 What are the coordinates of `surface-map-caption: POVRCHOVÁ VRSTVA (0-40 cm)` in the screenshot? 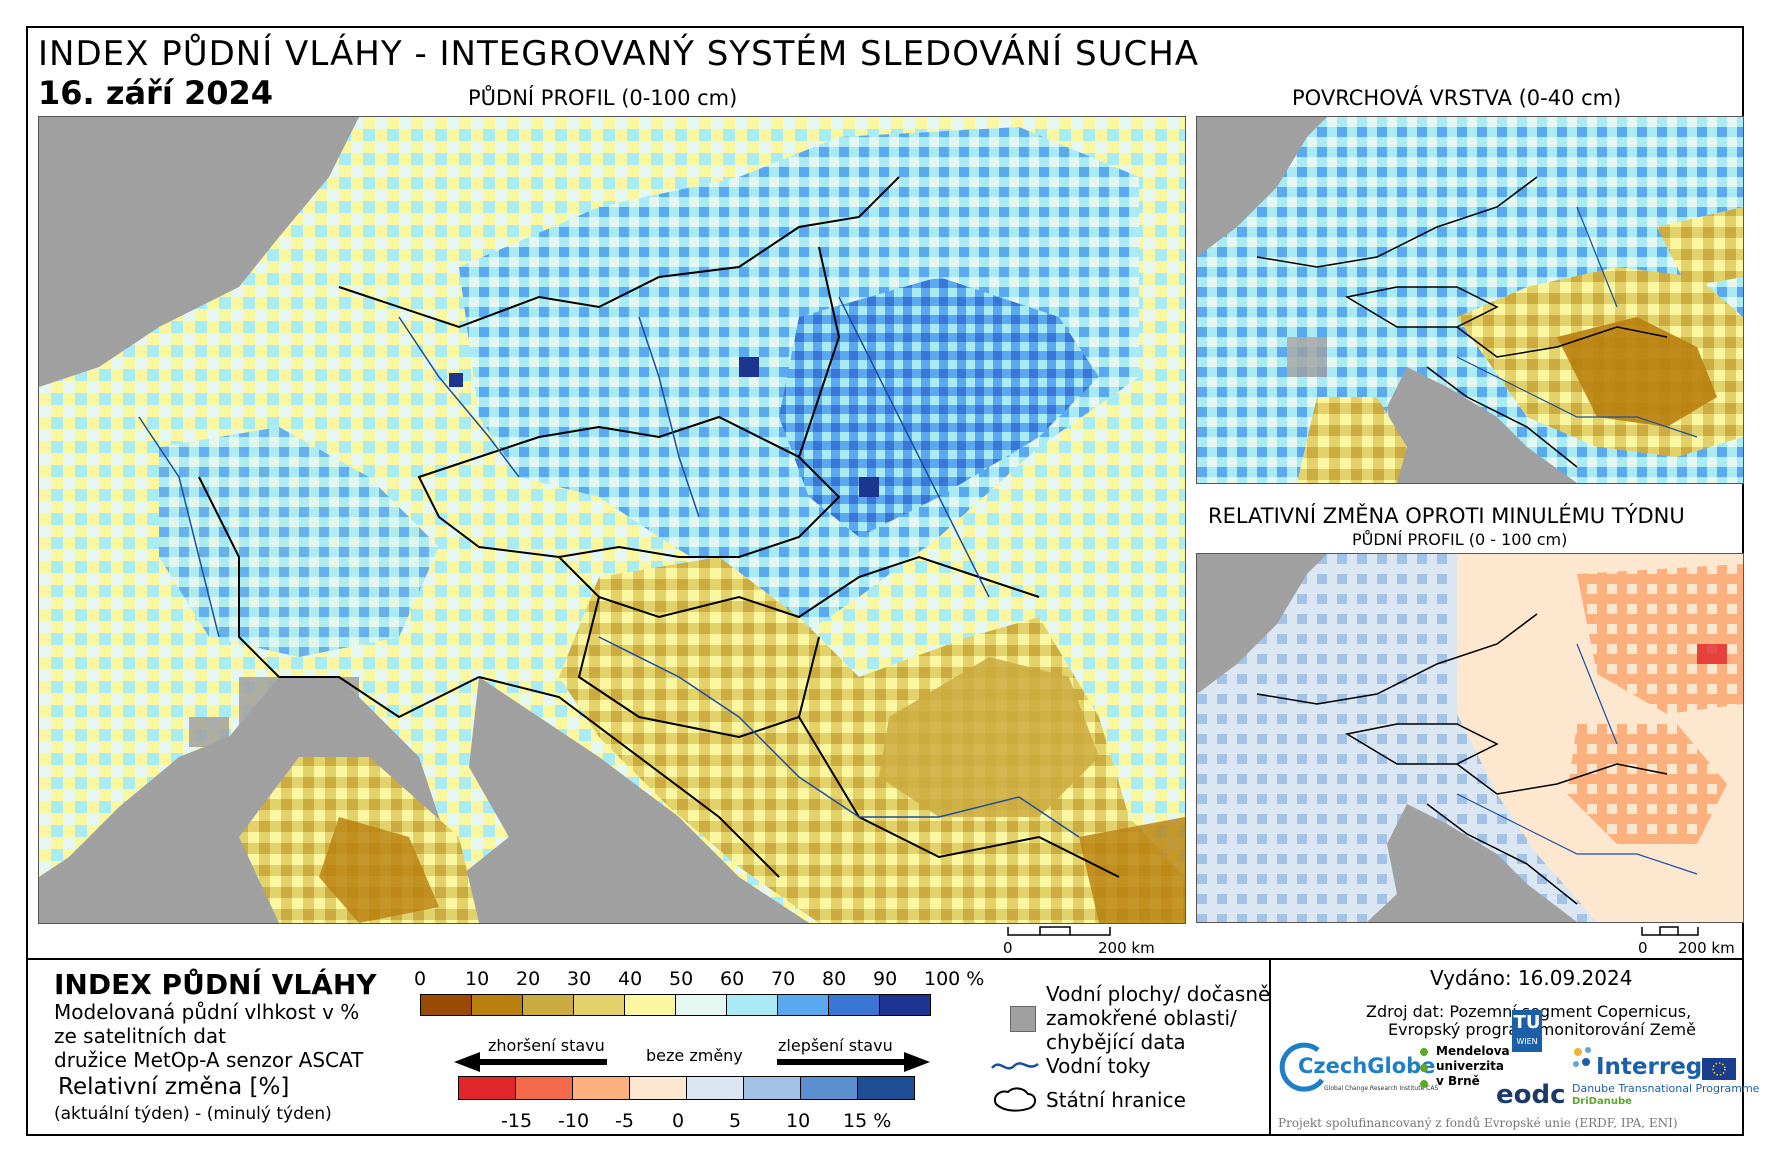 It's located at (1457, 98).